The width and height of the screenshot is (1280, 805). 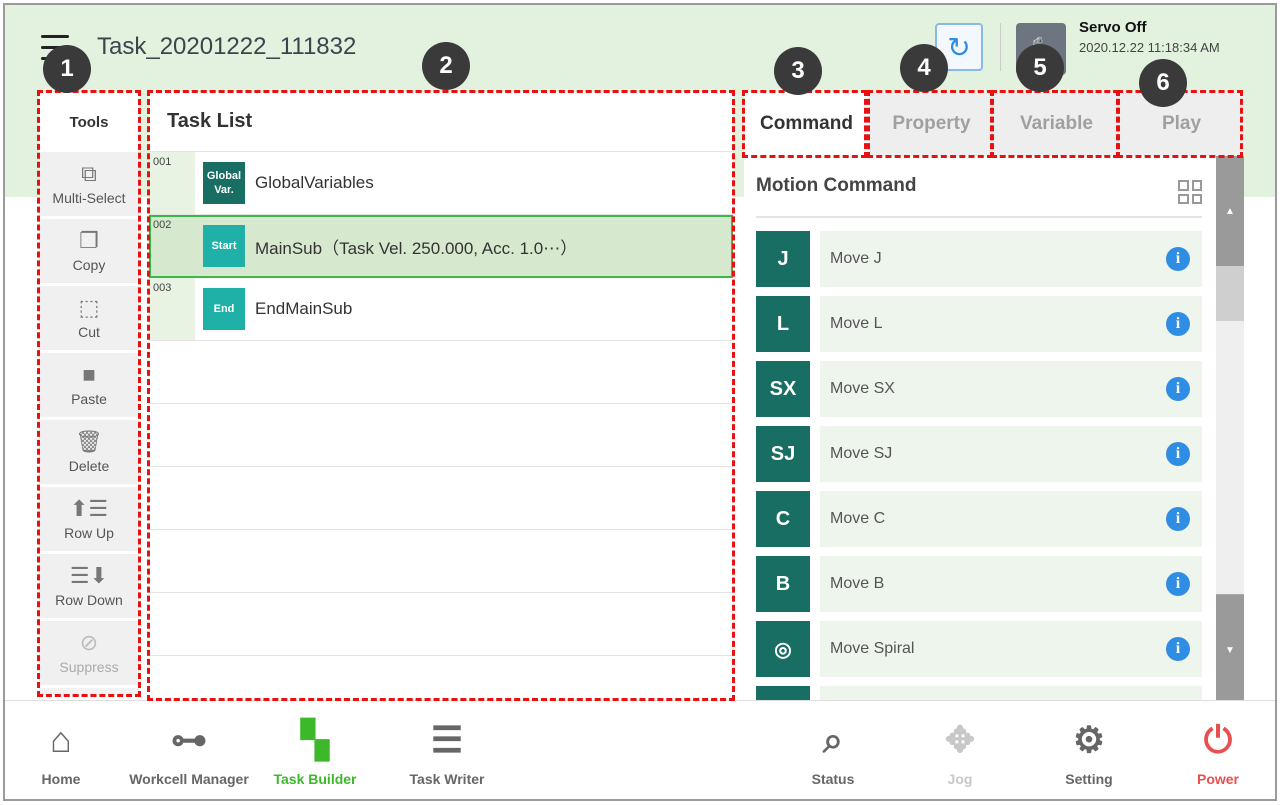 I want to click on nav-power: ⏻ Power, so click(x=1218, y=751).